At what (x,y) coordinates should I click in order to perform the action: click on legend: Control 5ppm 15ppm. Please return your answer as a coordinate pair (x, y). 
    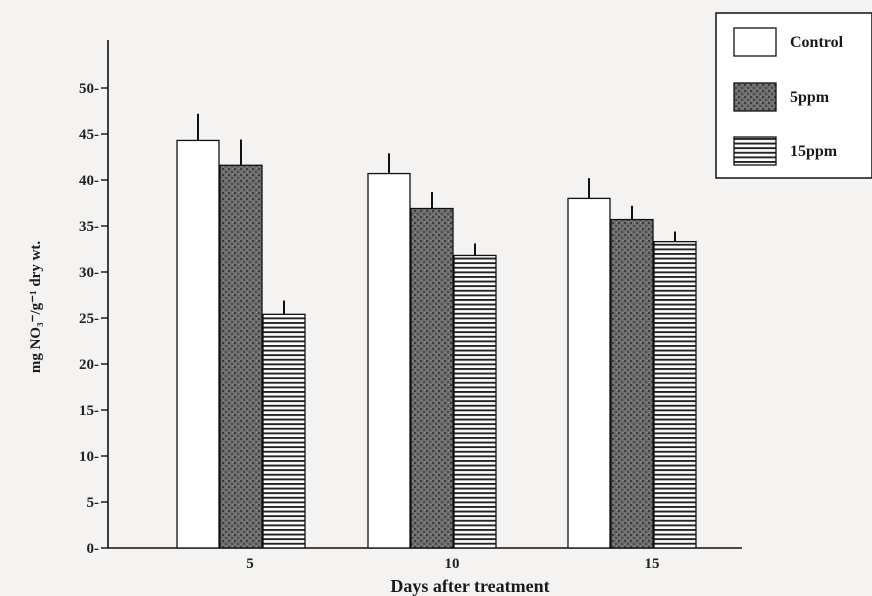
    Looking at the image, I should click on (793, 95).